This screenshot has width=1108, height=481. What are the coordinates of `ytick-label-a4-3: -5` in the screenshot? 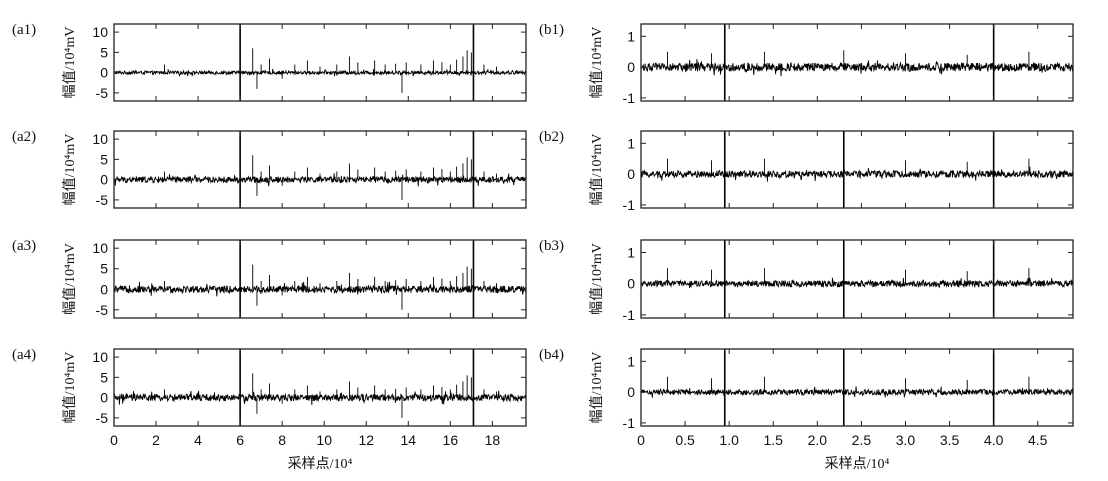 It's located at (102, 418).